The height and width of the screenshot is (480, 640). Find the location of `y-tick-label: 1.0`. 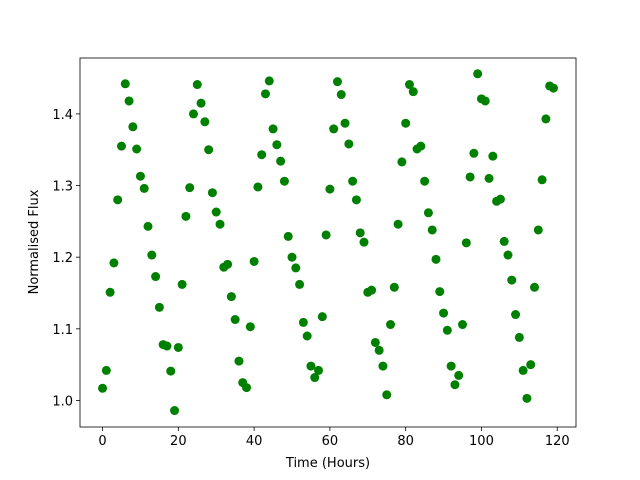

y-tick-label: 1.0 is located at coordinates (62, 401).